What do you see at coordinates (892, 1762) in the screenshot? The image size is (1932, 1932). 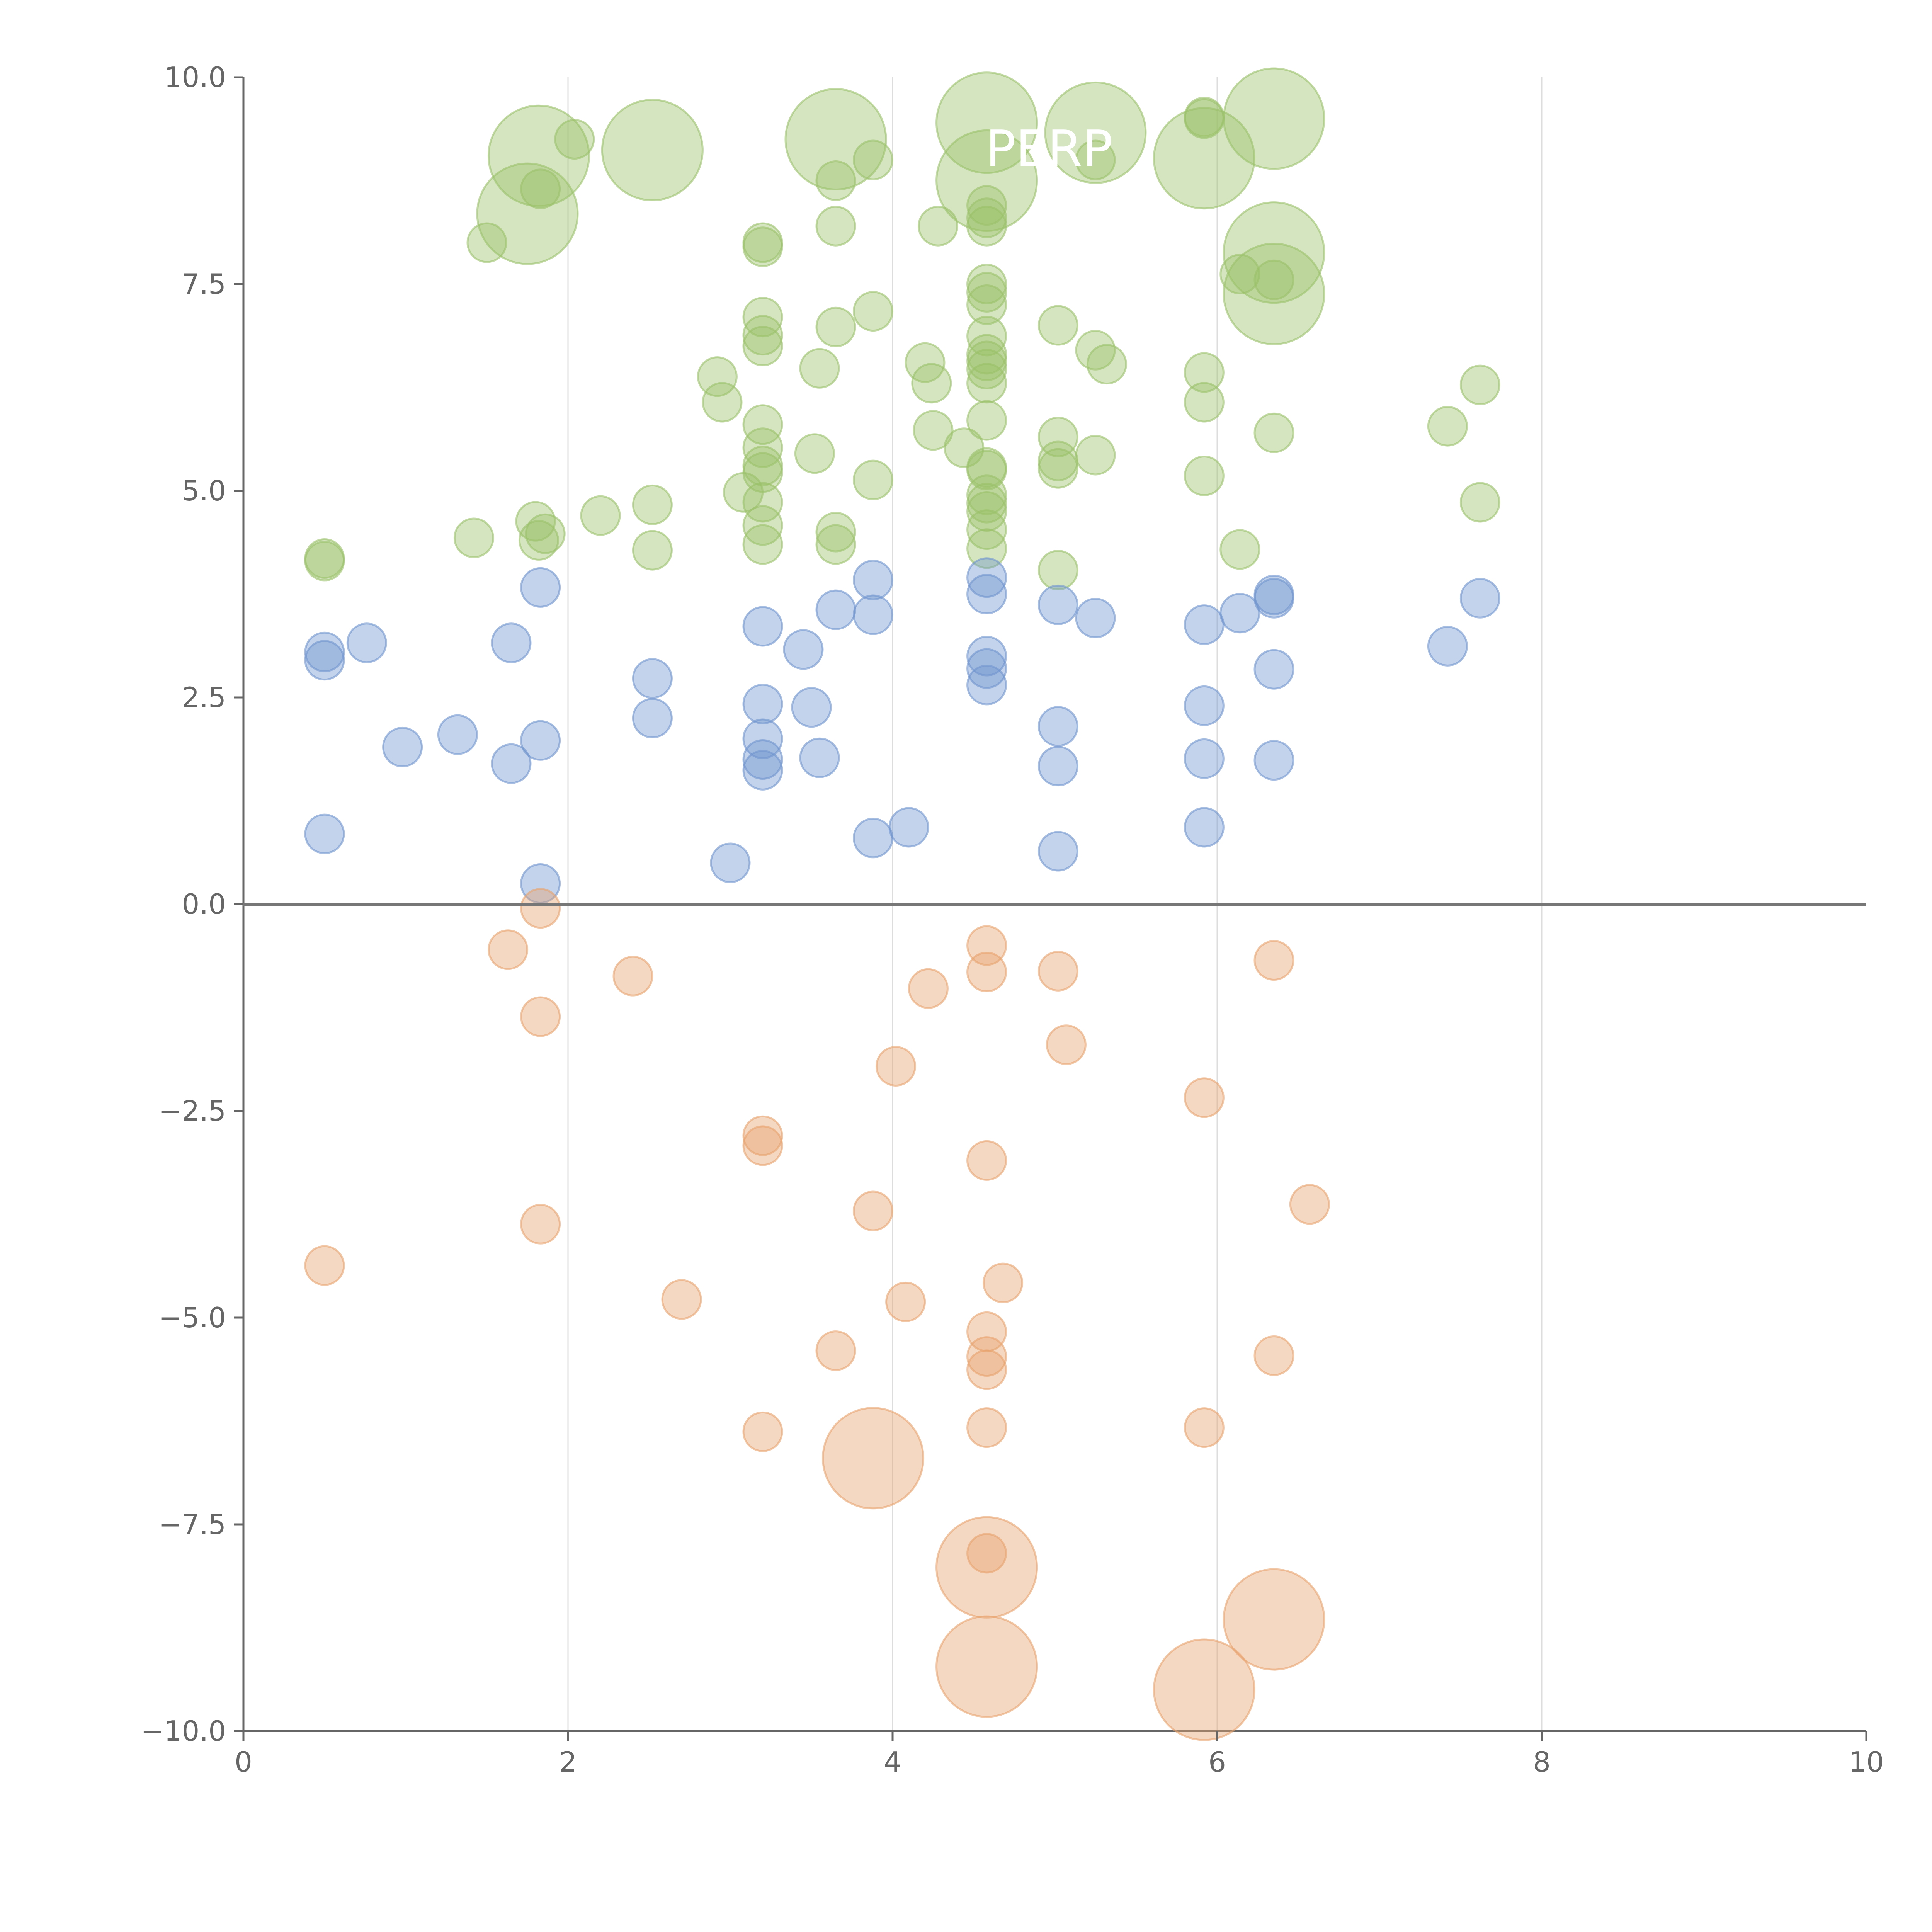 I see `x-tick-label: 4` at bounding box center [892, 1762].